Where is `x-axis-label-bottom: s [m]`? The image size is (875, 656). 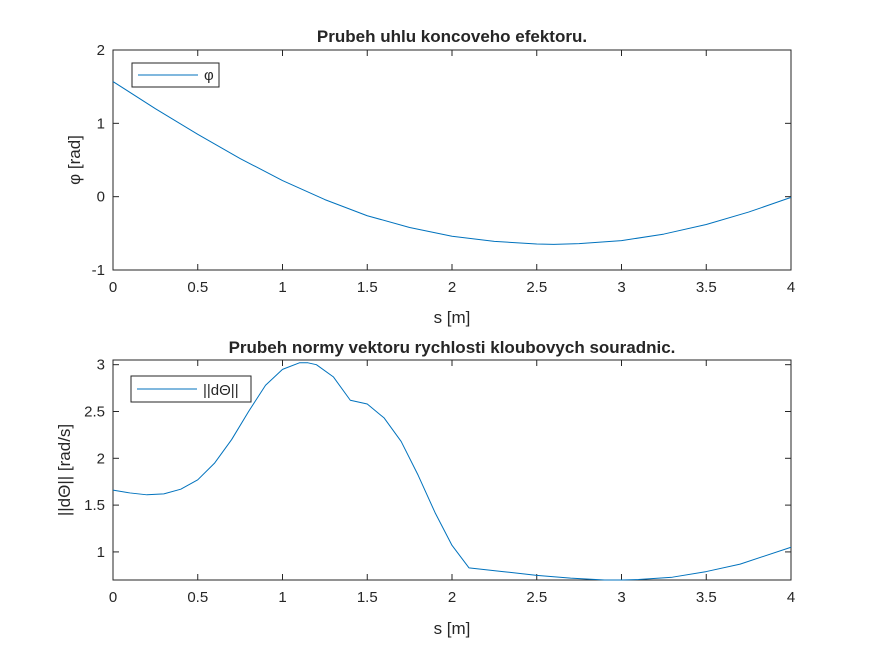 x-axis-label-bottom: s [m] is located at coordinates (452, 628).